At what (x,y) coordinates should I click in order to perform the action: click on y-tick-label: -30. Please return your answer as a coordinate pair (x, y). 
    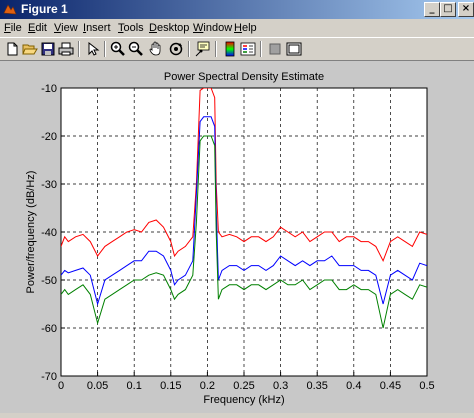
    Looking at the image, I should click on (49, 185).